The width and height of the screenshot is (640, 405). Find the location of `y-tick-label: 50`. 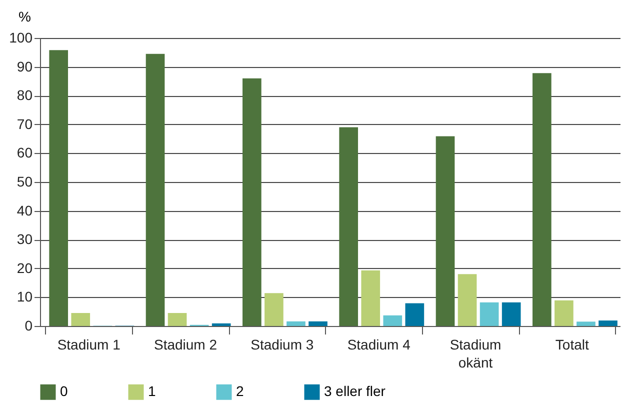

y-tick-label: 50 is located at coordinates (24, 182).